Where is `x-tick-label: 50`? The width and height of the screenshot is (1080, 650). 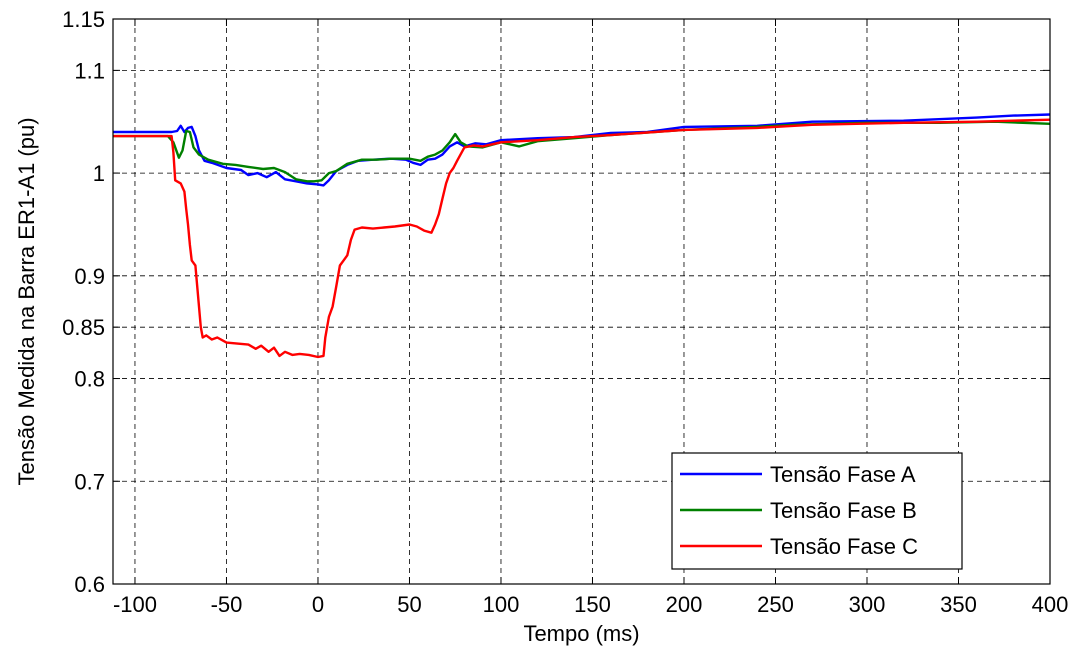
x-tick-label: 50 is located at coordinates (409, 604).